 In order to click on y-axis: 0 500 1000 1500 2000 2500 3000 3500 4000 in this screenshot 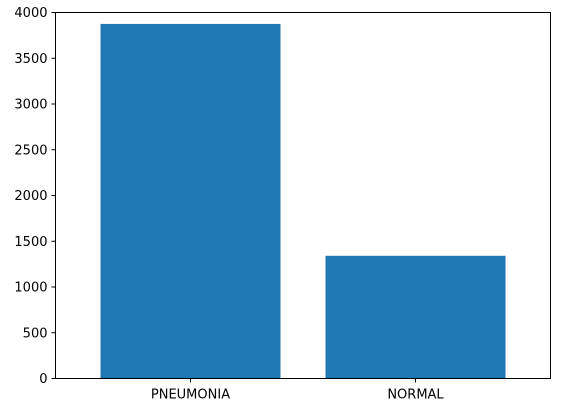, I will do `click(35, 196)`.